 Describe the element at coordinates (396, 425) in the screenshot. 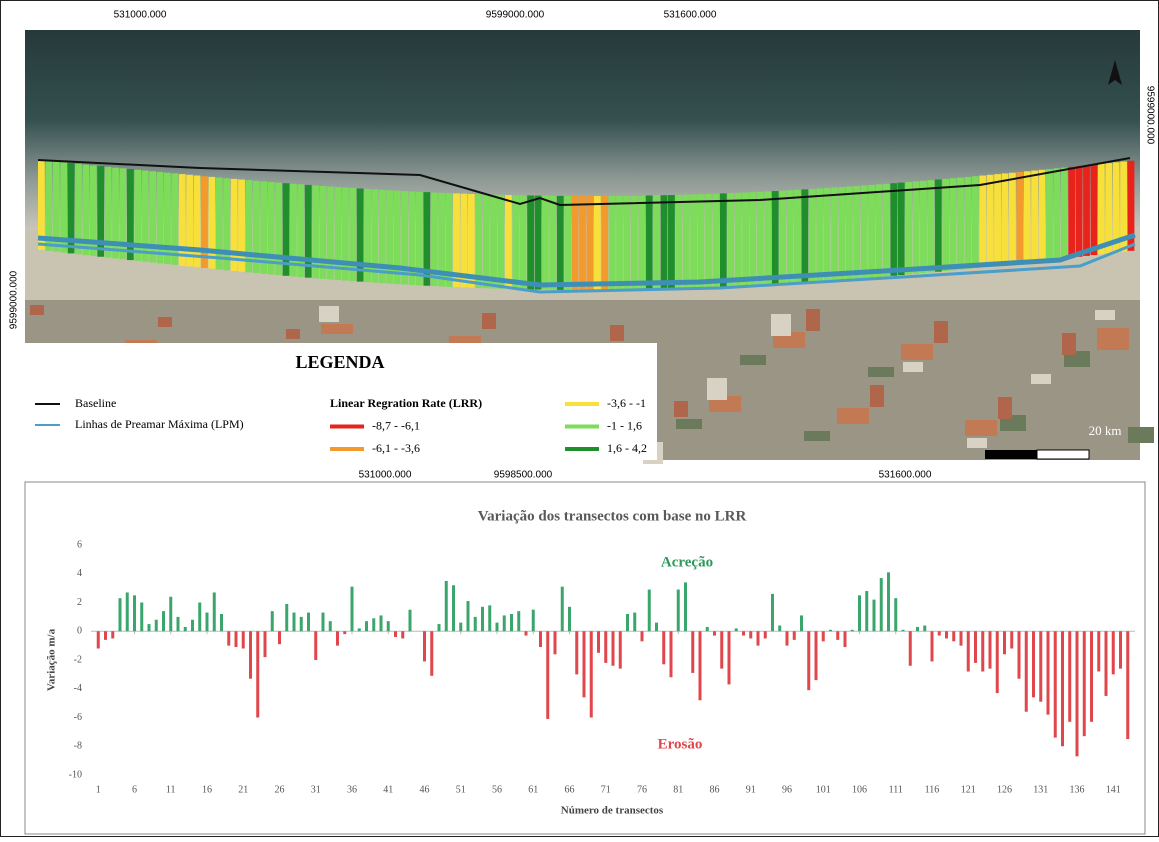

I see `legend-label: -8,7 - -6,1` at that location.